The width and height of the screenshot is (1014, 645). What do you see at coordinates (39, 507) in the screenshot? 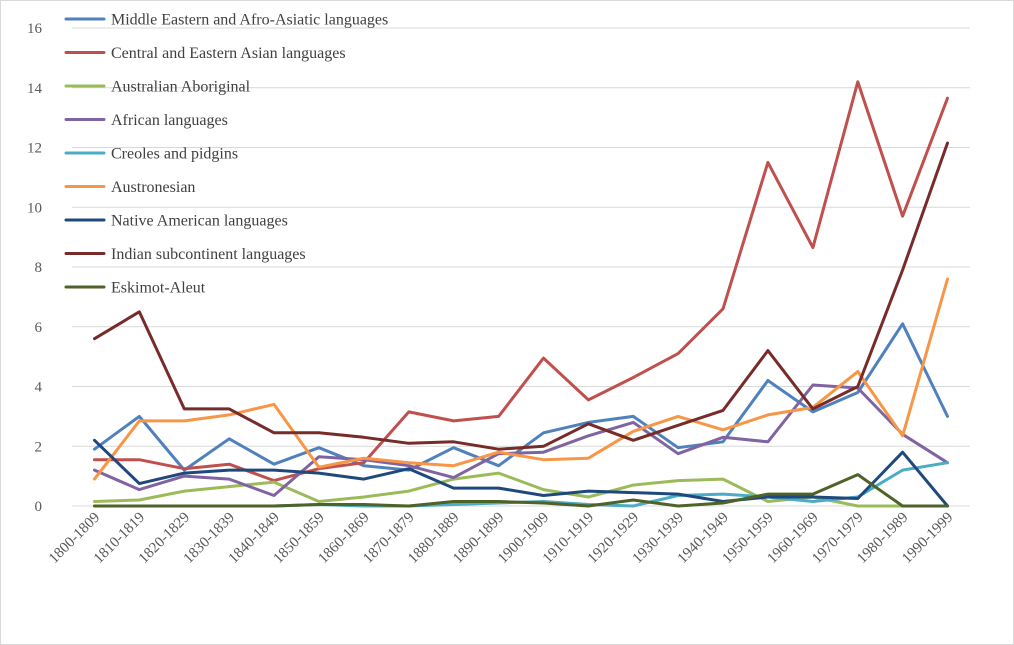
I see `y-tick-label: 0` at bounding box center [39, 507].